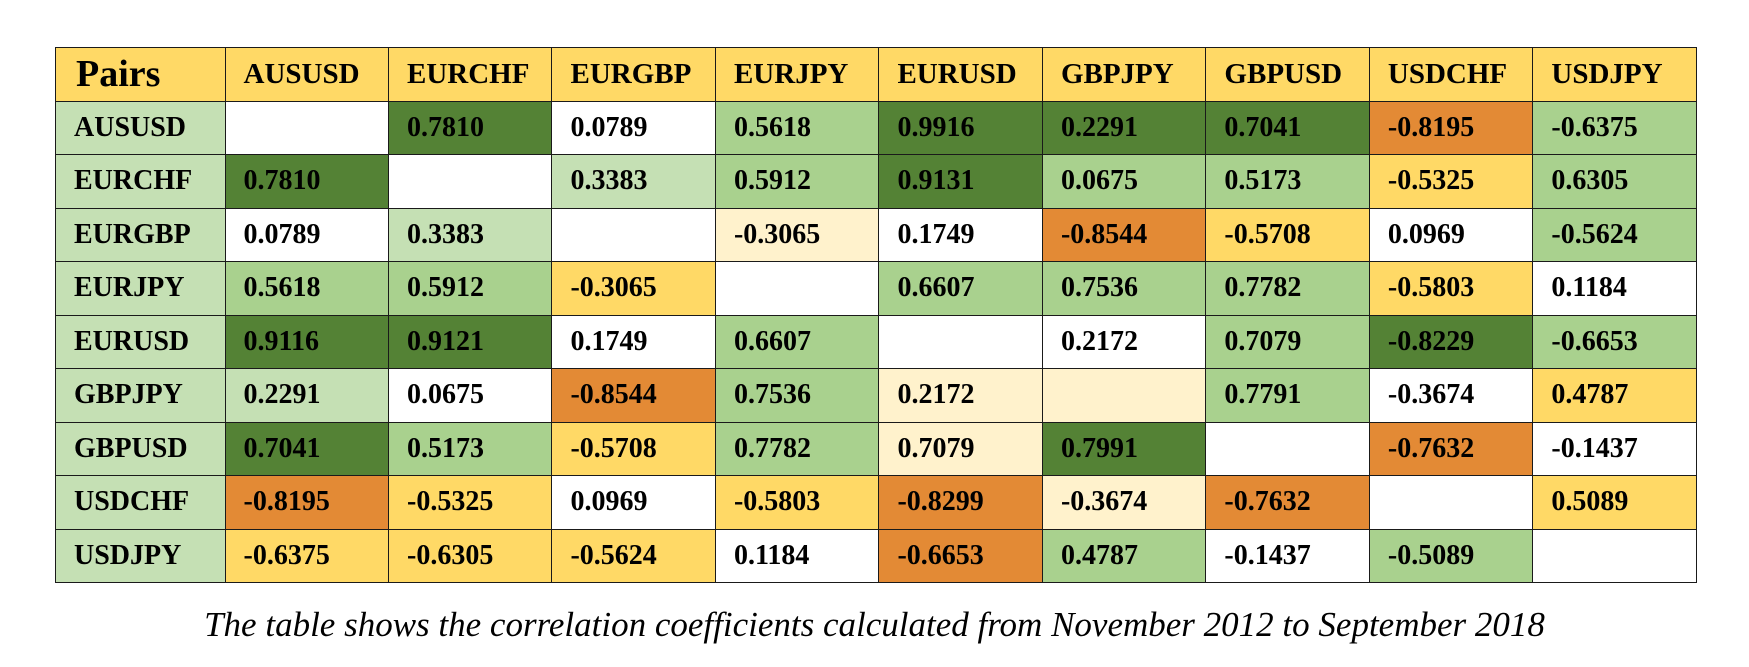 Image resolution: width=1749 pixels, height=667 pixels. I want to click on column-header: EURCHF, so click(470, 74).